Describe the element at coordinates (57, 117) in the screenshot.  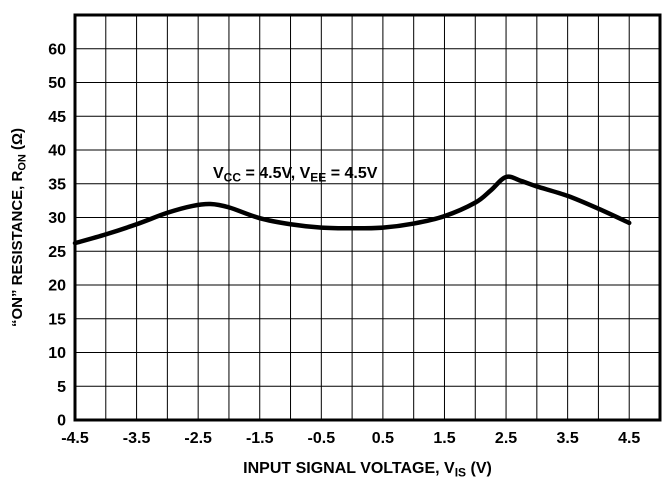
I see `y-tick-label: 45` at that location.